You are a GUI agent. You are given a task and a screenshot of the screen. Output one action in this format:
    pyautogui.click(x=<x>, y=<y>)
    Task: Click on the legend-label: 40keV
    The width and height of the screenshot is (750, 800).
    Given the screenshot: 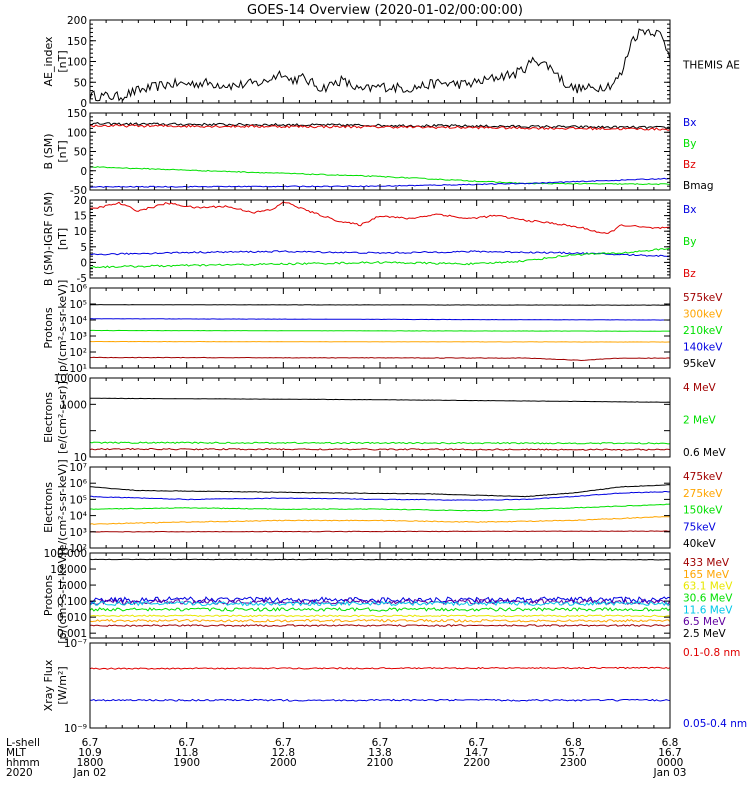 What is the action you would take?
    pyautogui.click(x=700, y=544)
    